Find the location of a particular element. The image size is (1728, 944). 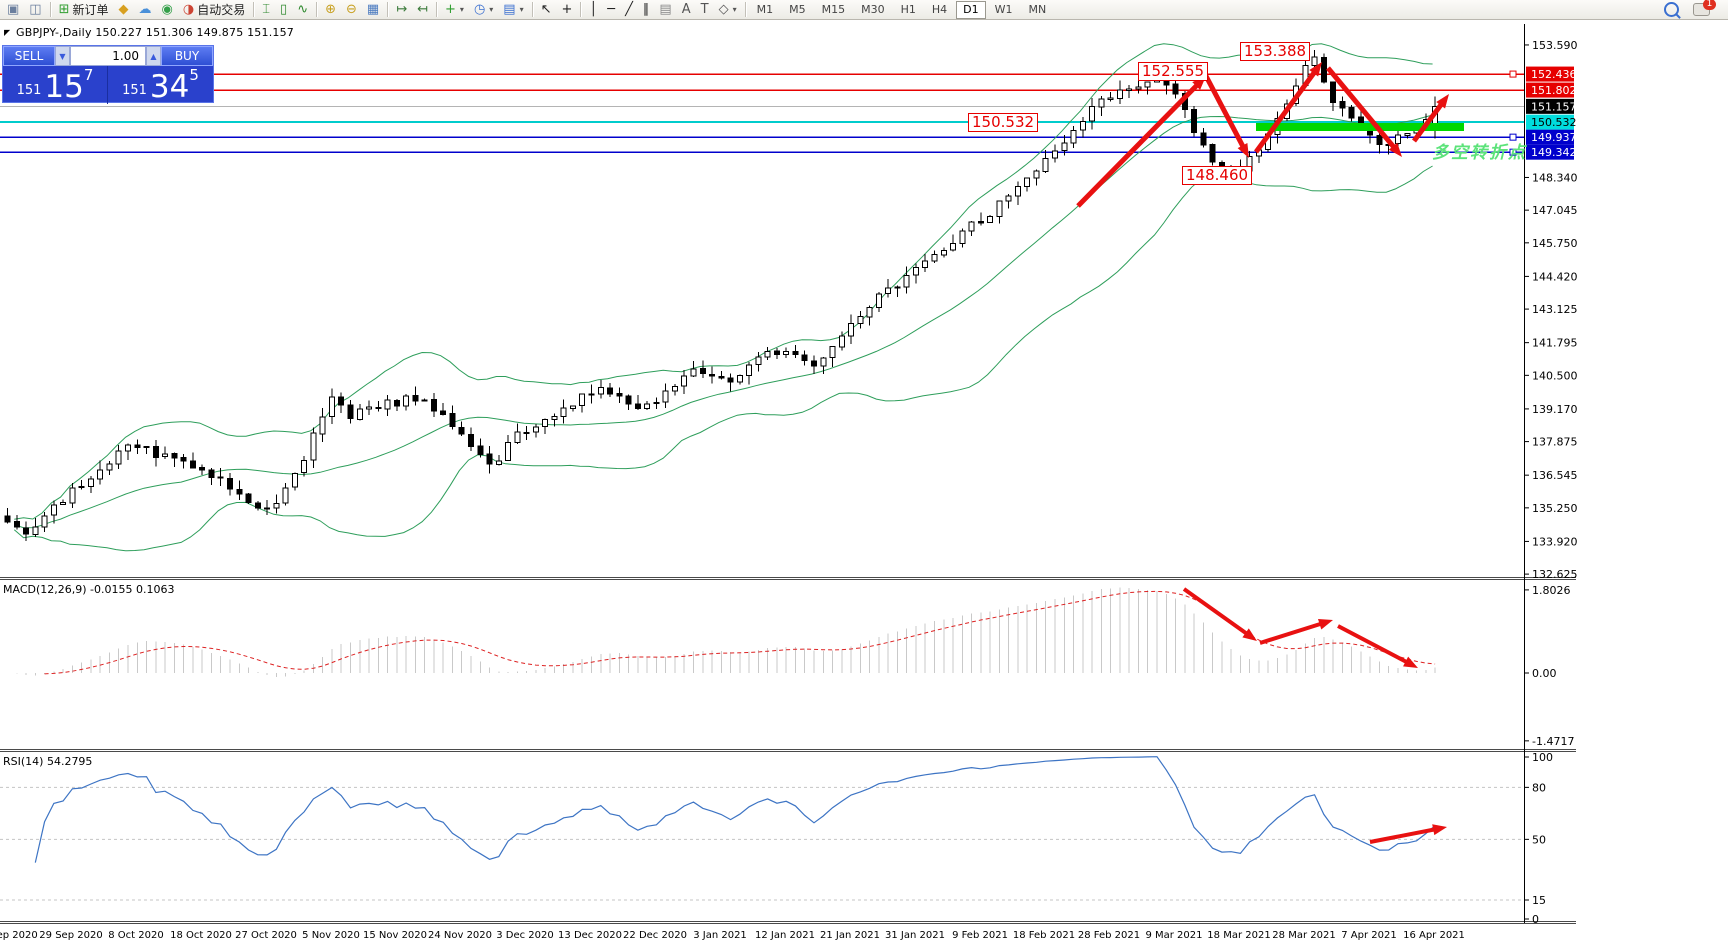

line-chart-button: ∿ is located at coordinates (302, 10).